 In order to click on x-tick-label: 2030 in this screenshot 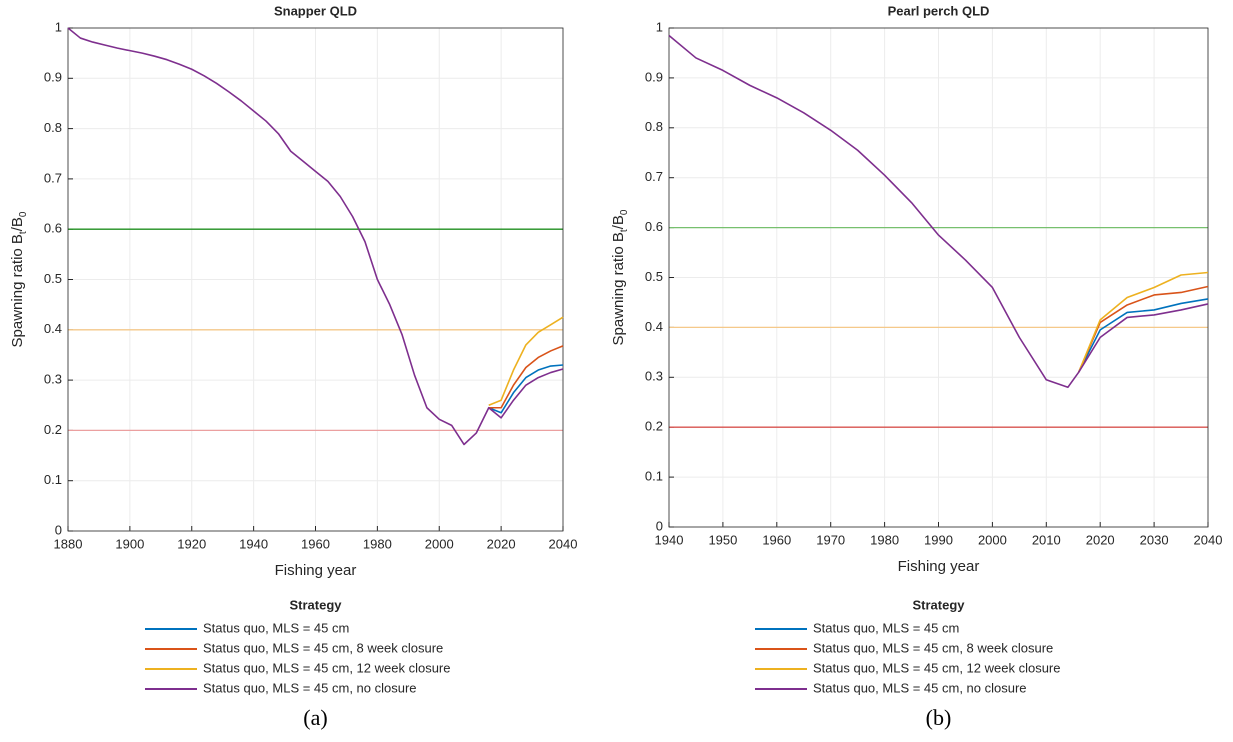, I will do `click(1154, 539)`.